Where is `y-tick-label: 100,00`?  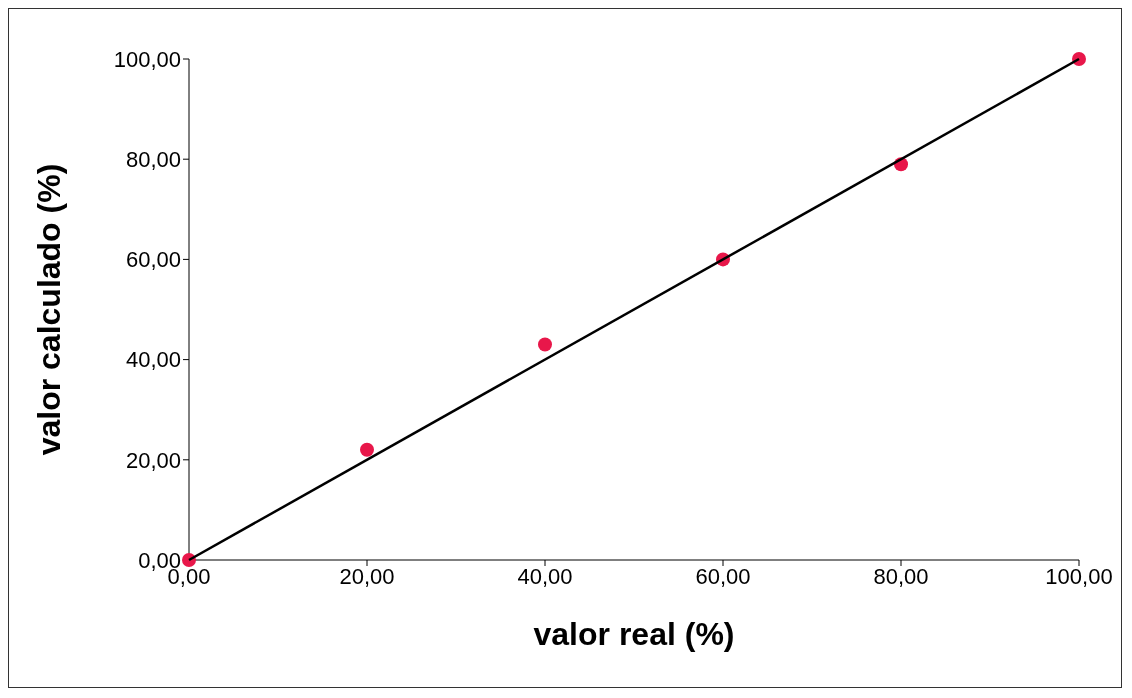
y-tick-label: 100,00 is located at coordinates (147, 59).